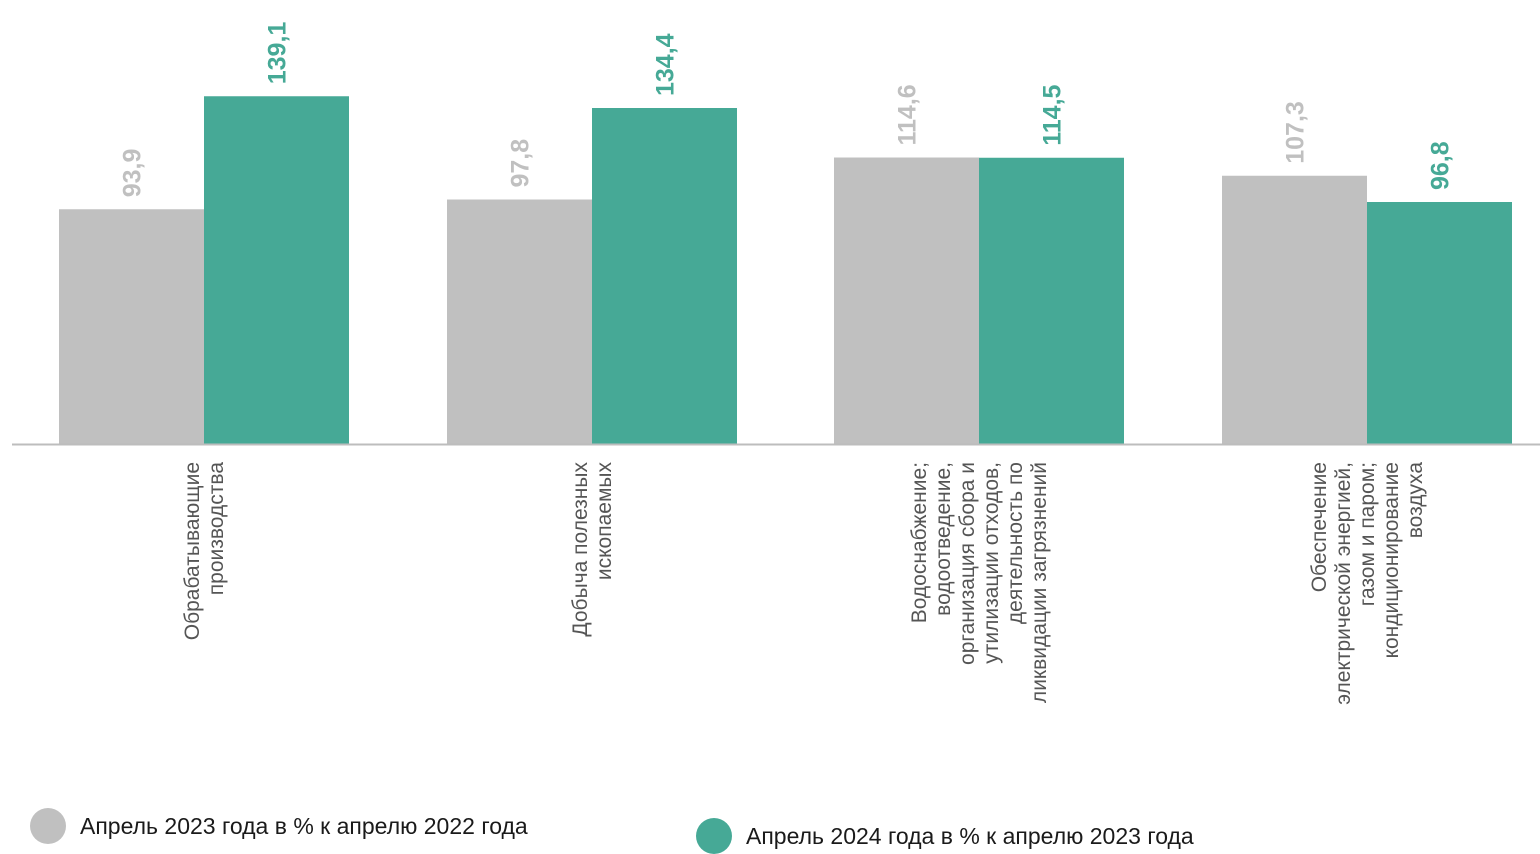 The height and width of the screenshot is (854, 1540). I want to click on category-label-line: Обрабатывающие, so click(192, 551).